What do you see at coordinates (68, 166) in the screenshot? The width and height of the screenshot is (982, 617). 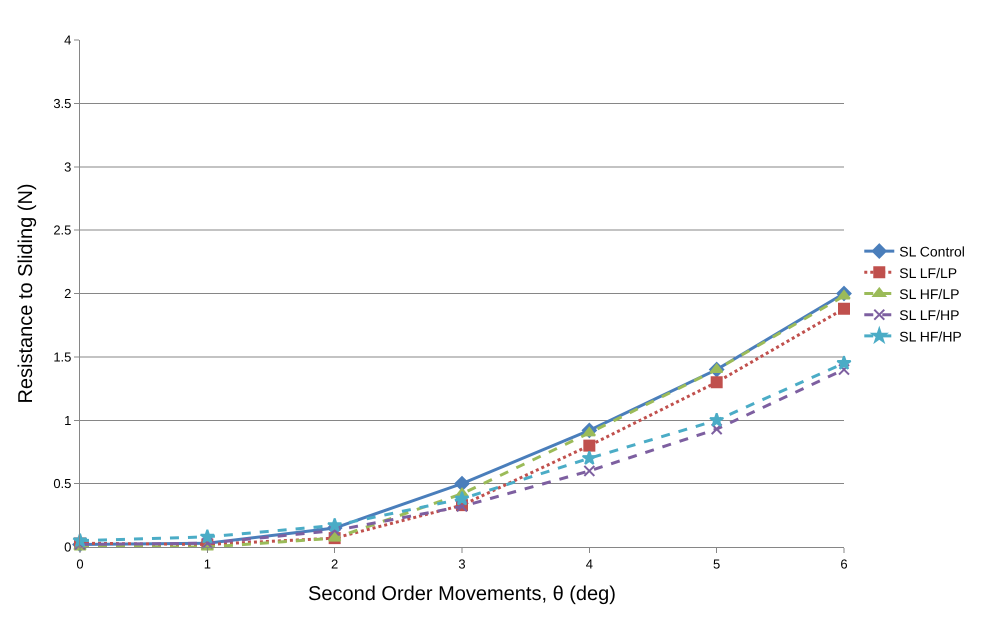 I see `y-tick-label: 3` at bounding box center [68, 166].